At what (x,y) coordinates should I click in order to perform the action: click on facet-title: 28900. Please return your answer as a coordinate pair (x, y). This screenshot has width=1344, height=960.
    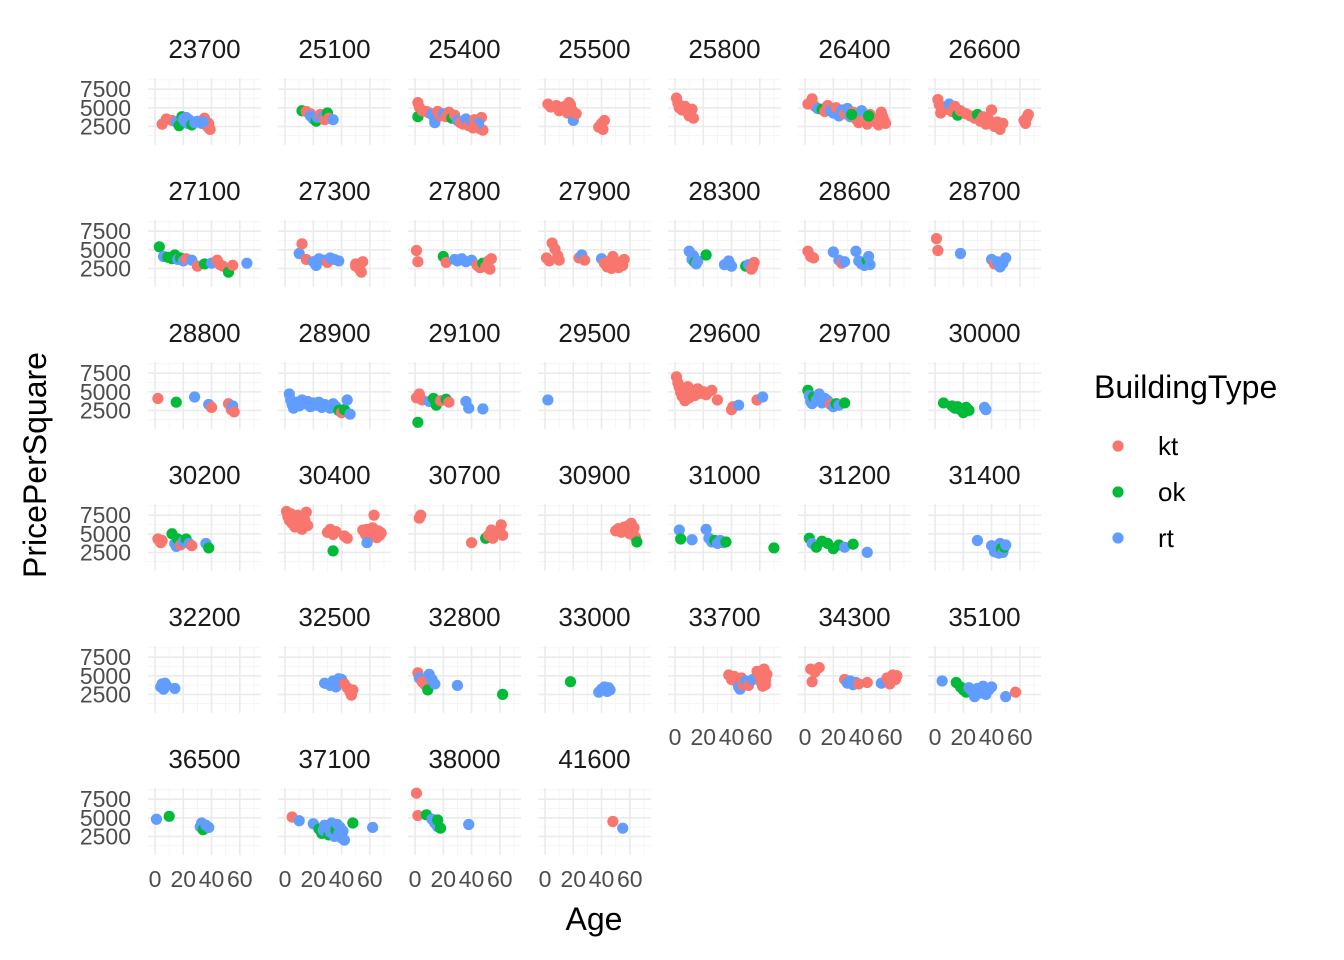
    Looking at the image, I should click on (334, 333).